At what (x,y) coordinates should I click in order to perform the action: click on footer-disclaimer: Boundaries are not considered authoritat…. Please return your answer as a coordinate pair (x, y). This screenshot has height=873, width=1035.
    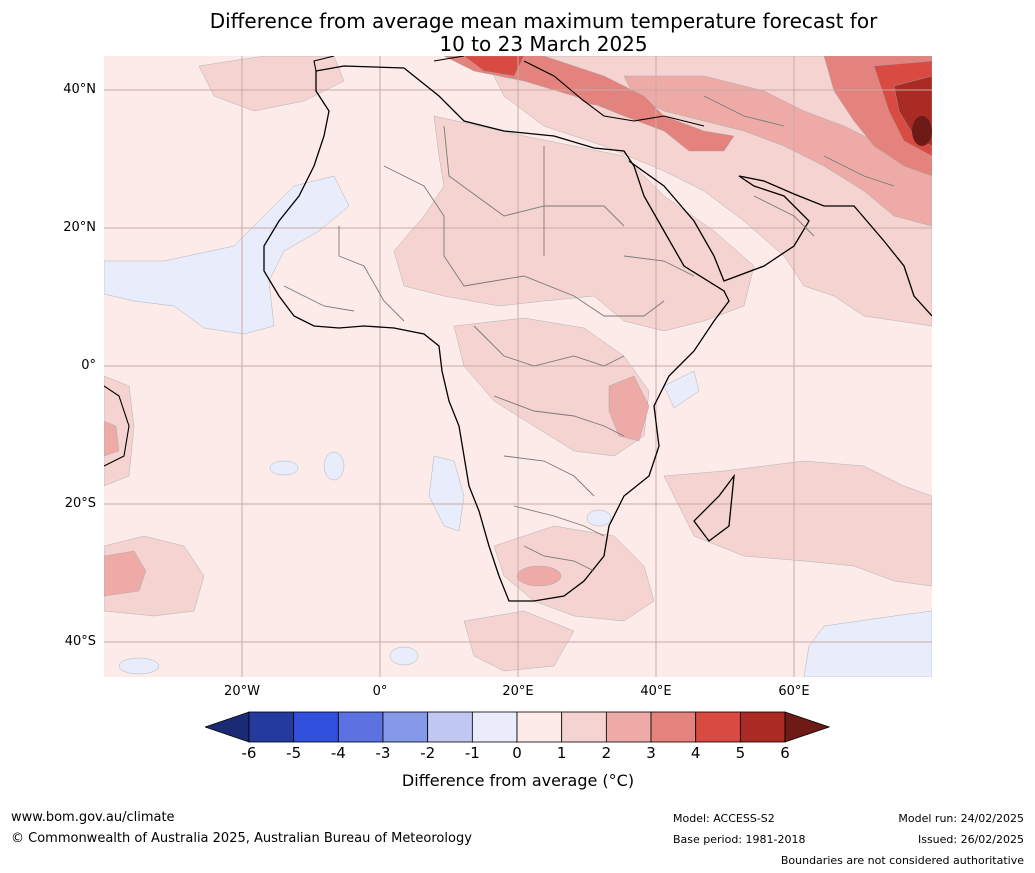
    Looking at the image, I should click on (902, 860).